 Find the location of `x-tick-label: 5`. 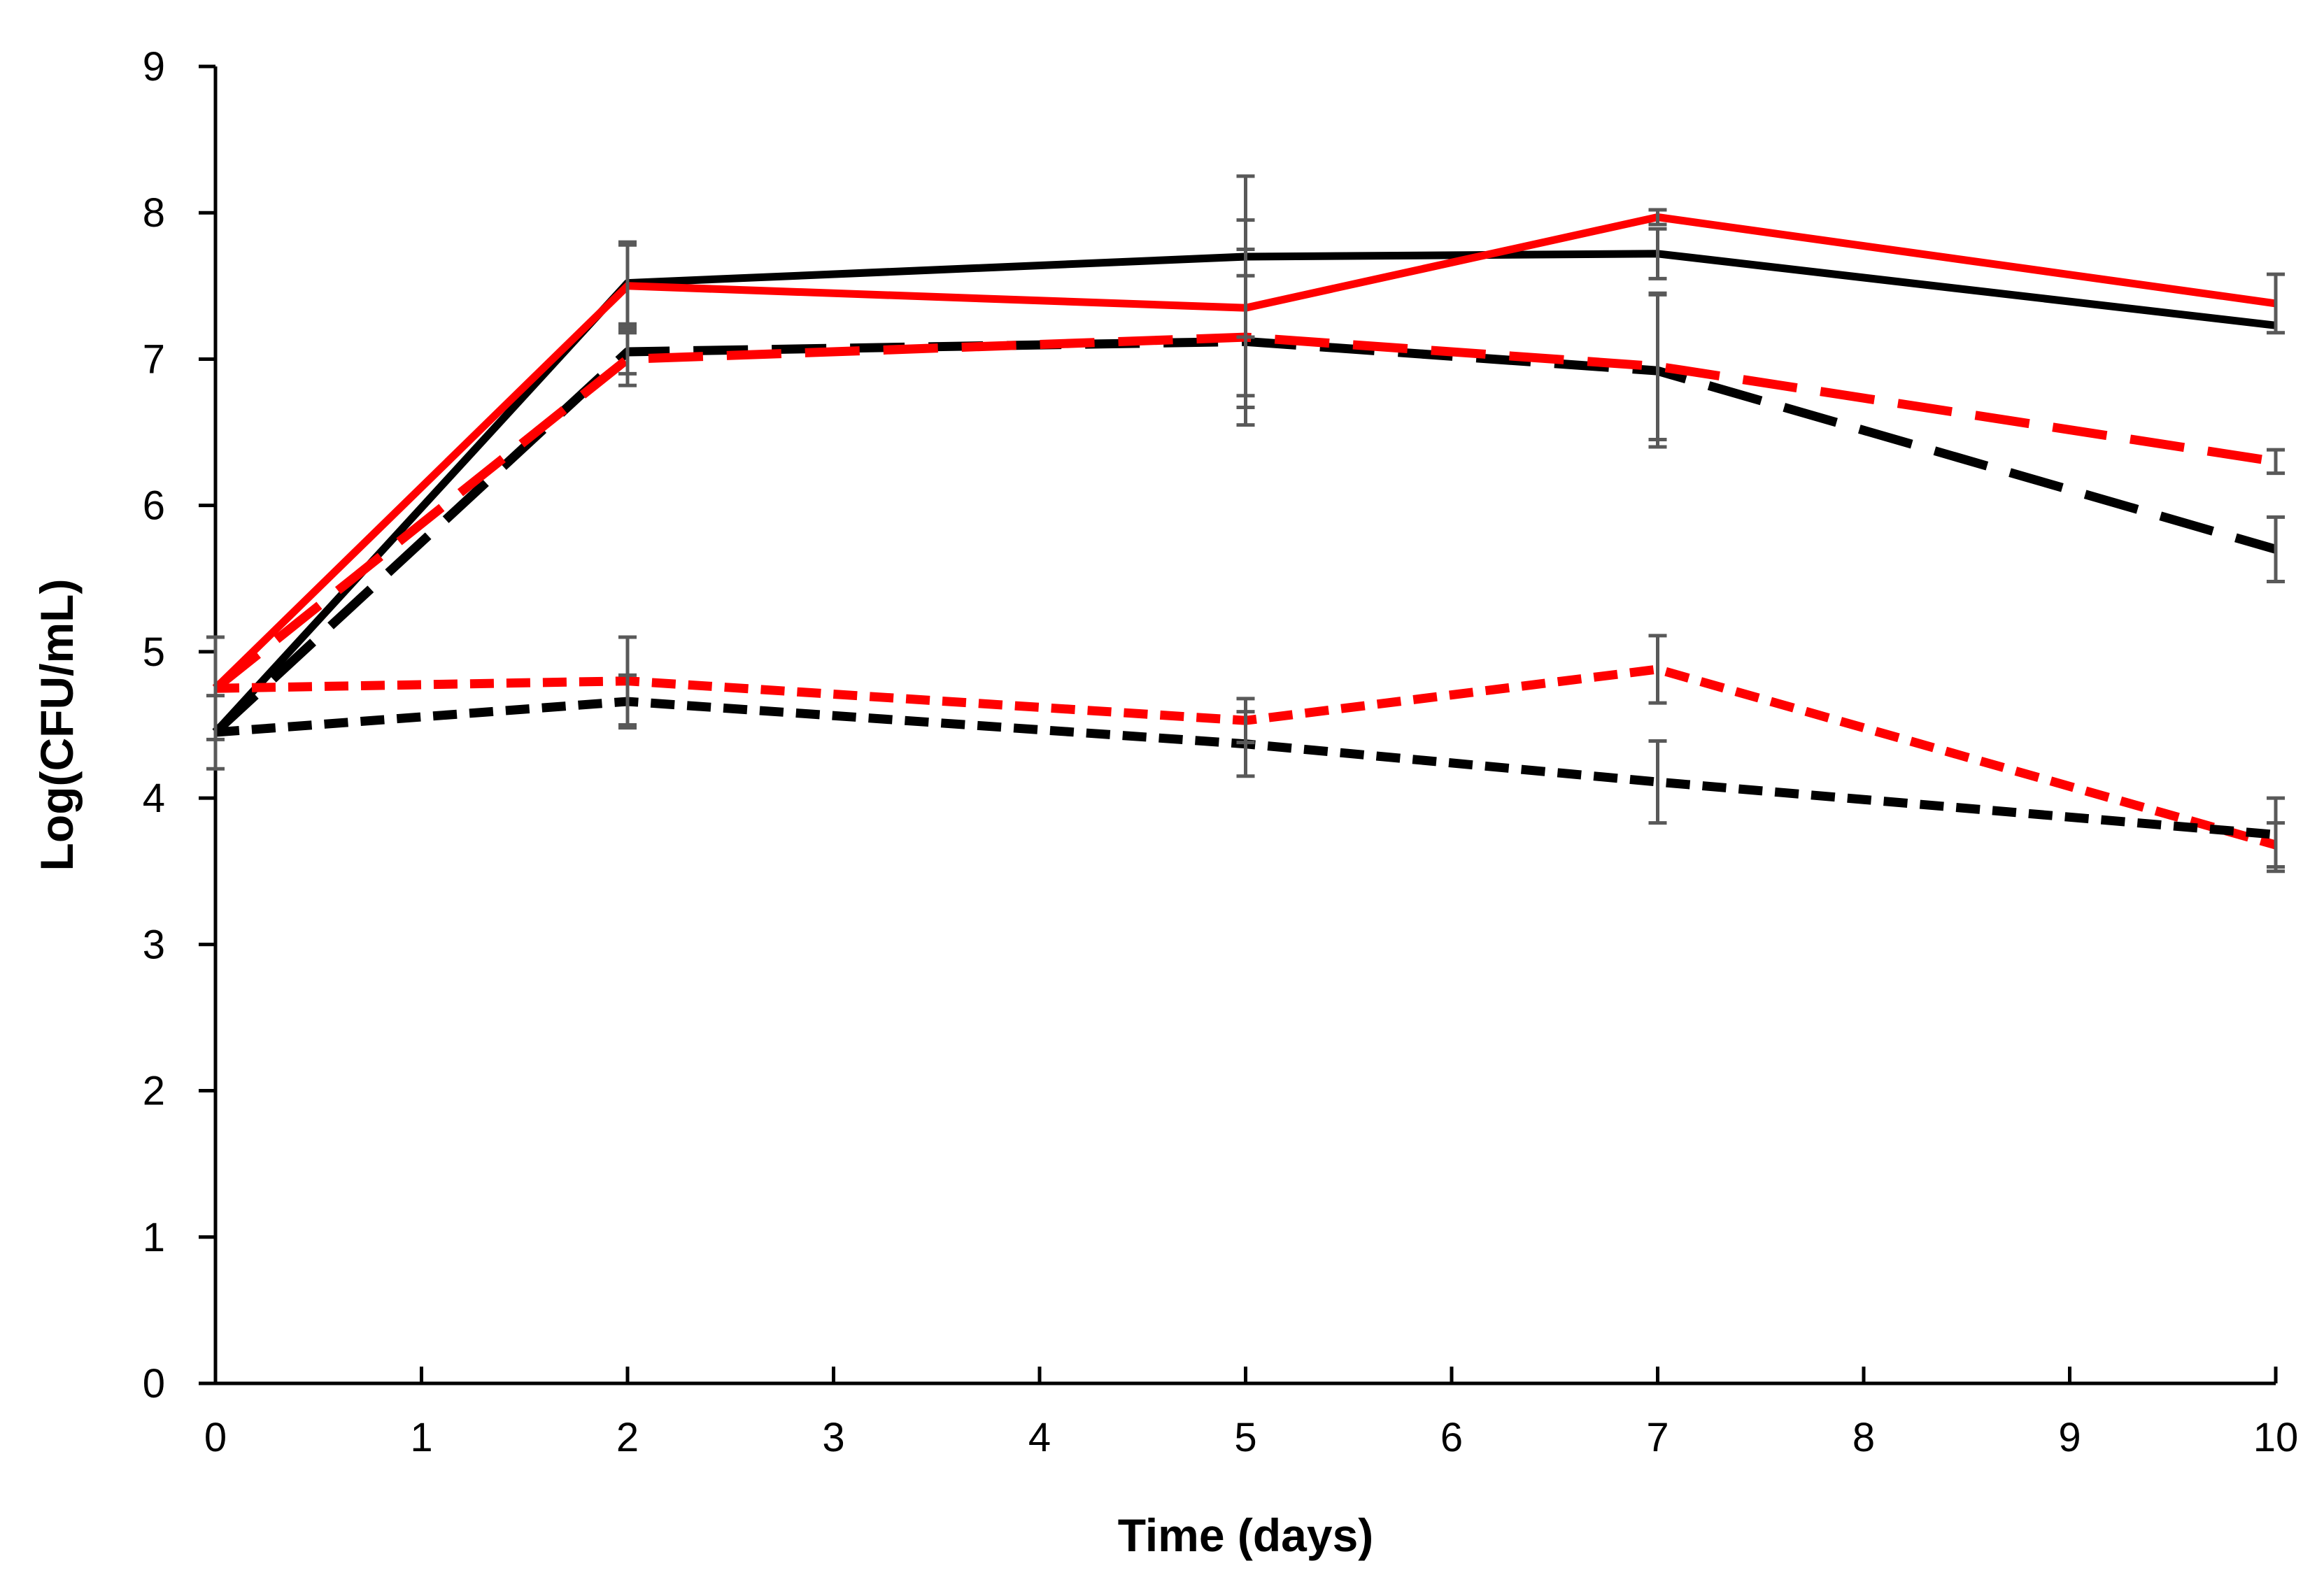

x-tick-label: 5 is located at coordinates (1245, 1437).